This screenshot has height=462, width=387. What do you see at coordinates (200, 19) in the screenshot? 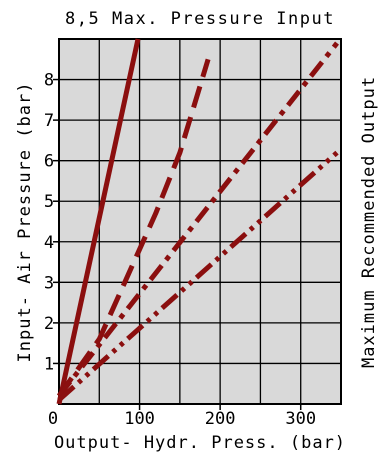
I see `chart-title: 8,5 Max. Pressure Input` at bounding box center [200, 19].